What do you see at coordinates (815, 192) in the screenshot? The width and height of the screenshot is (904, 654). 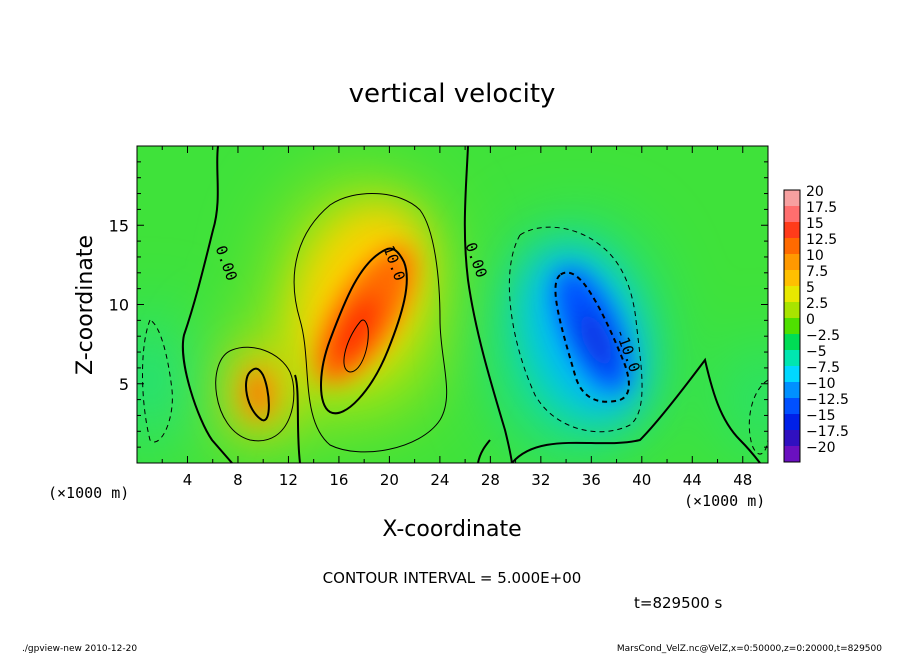 I see `colorbar-label-0: 20` at bounding box center [815, 192].